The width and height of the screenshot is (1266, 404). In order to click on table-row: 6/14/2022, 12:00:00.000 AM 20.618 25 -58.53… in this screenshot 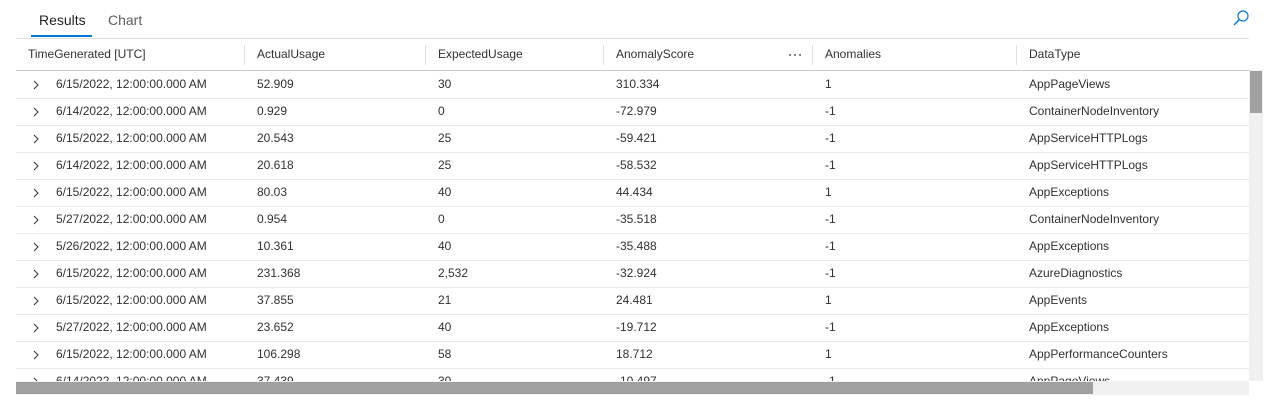, I will do `click(632, 166)`.